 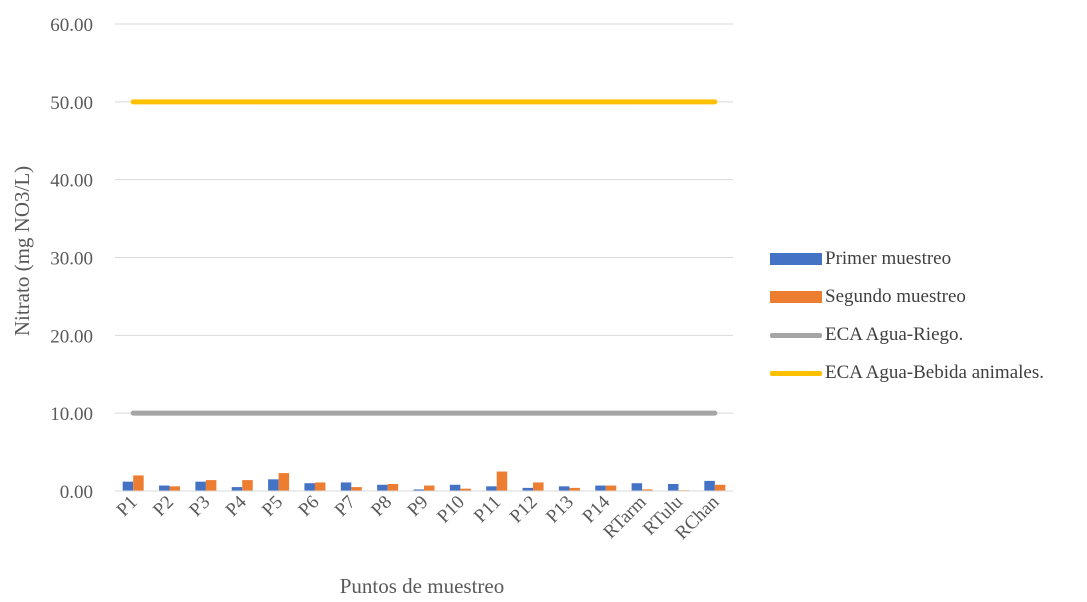 I want to click on x-axis-title: Puntos de muestreo, so click(x=422, y=586).